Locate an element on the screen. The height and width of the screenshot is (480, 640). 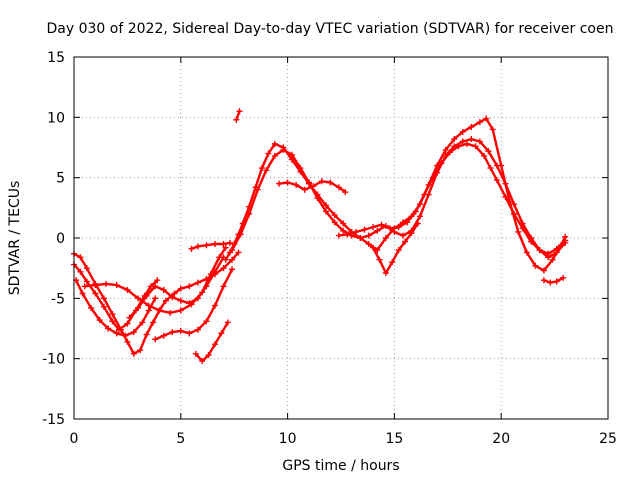
x-tick-label: 25 is located at coordinates (608, 439).